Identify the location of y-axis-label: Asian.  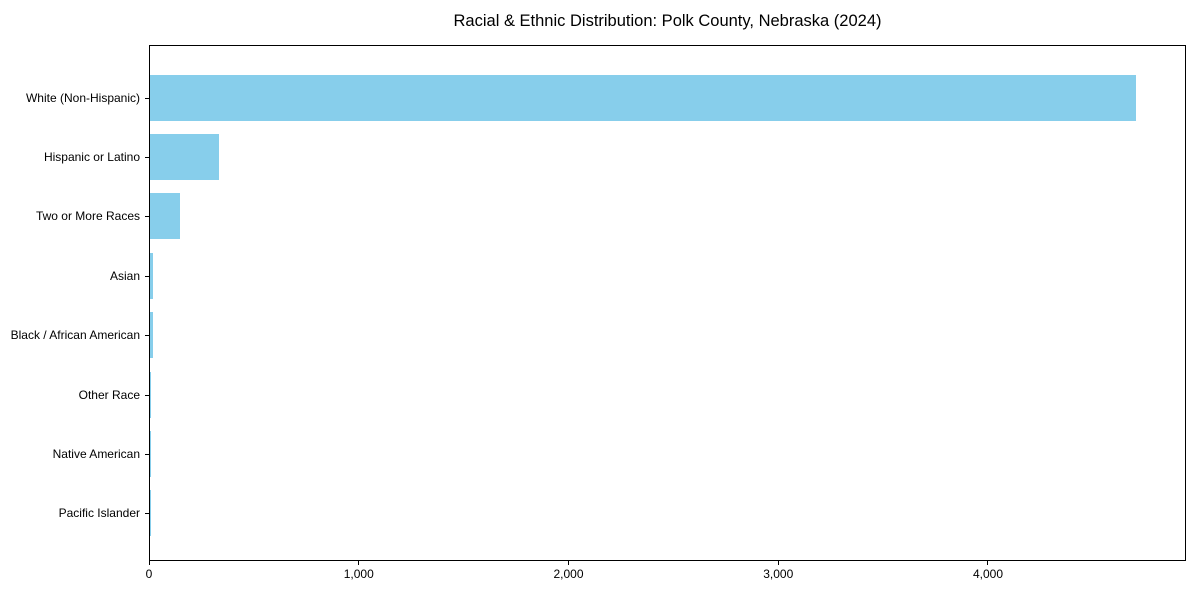
(124, 275).